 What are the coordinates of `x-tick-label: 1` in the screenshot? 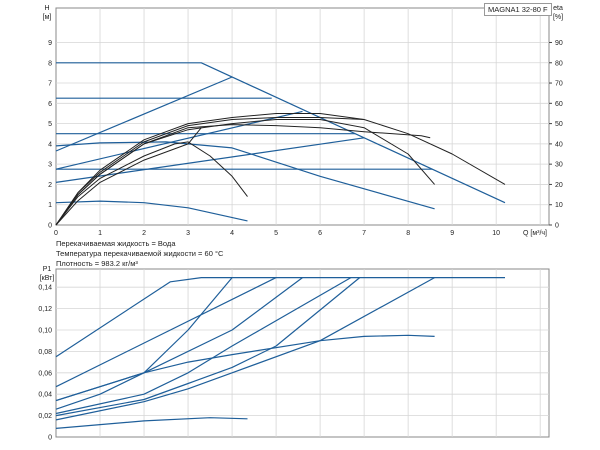 It's located at (100, 233).